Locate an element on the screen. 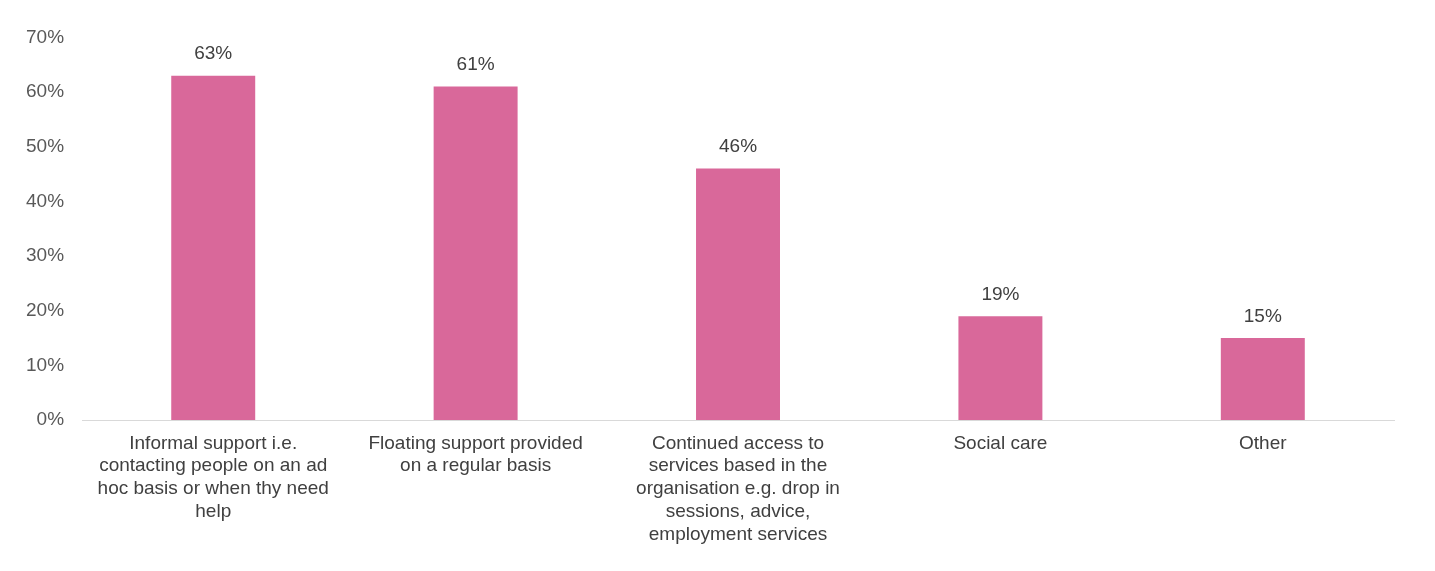 This screenshot has height=571, width=1435. data-label: 19% is located at coordinates (1000, 293).